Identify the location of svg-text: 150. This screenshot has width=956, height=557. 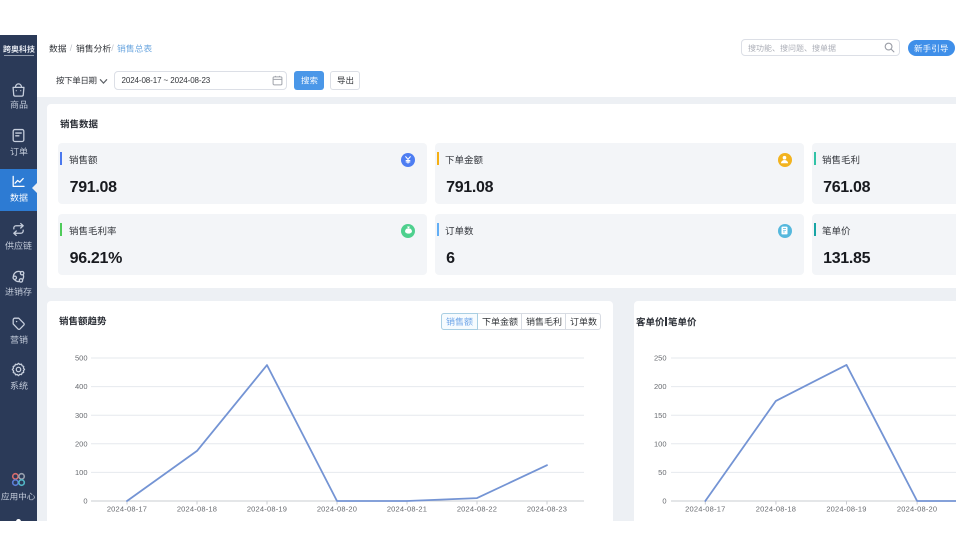
(660, 415).